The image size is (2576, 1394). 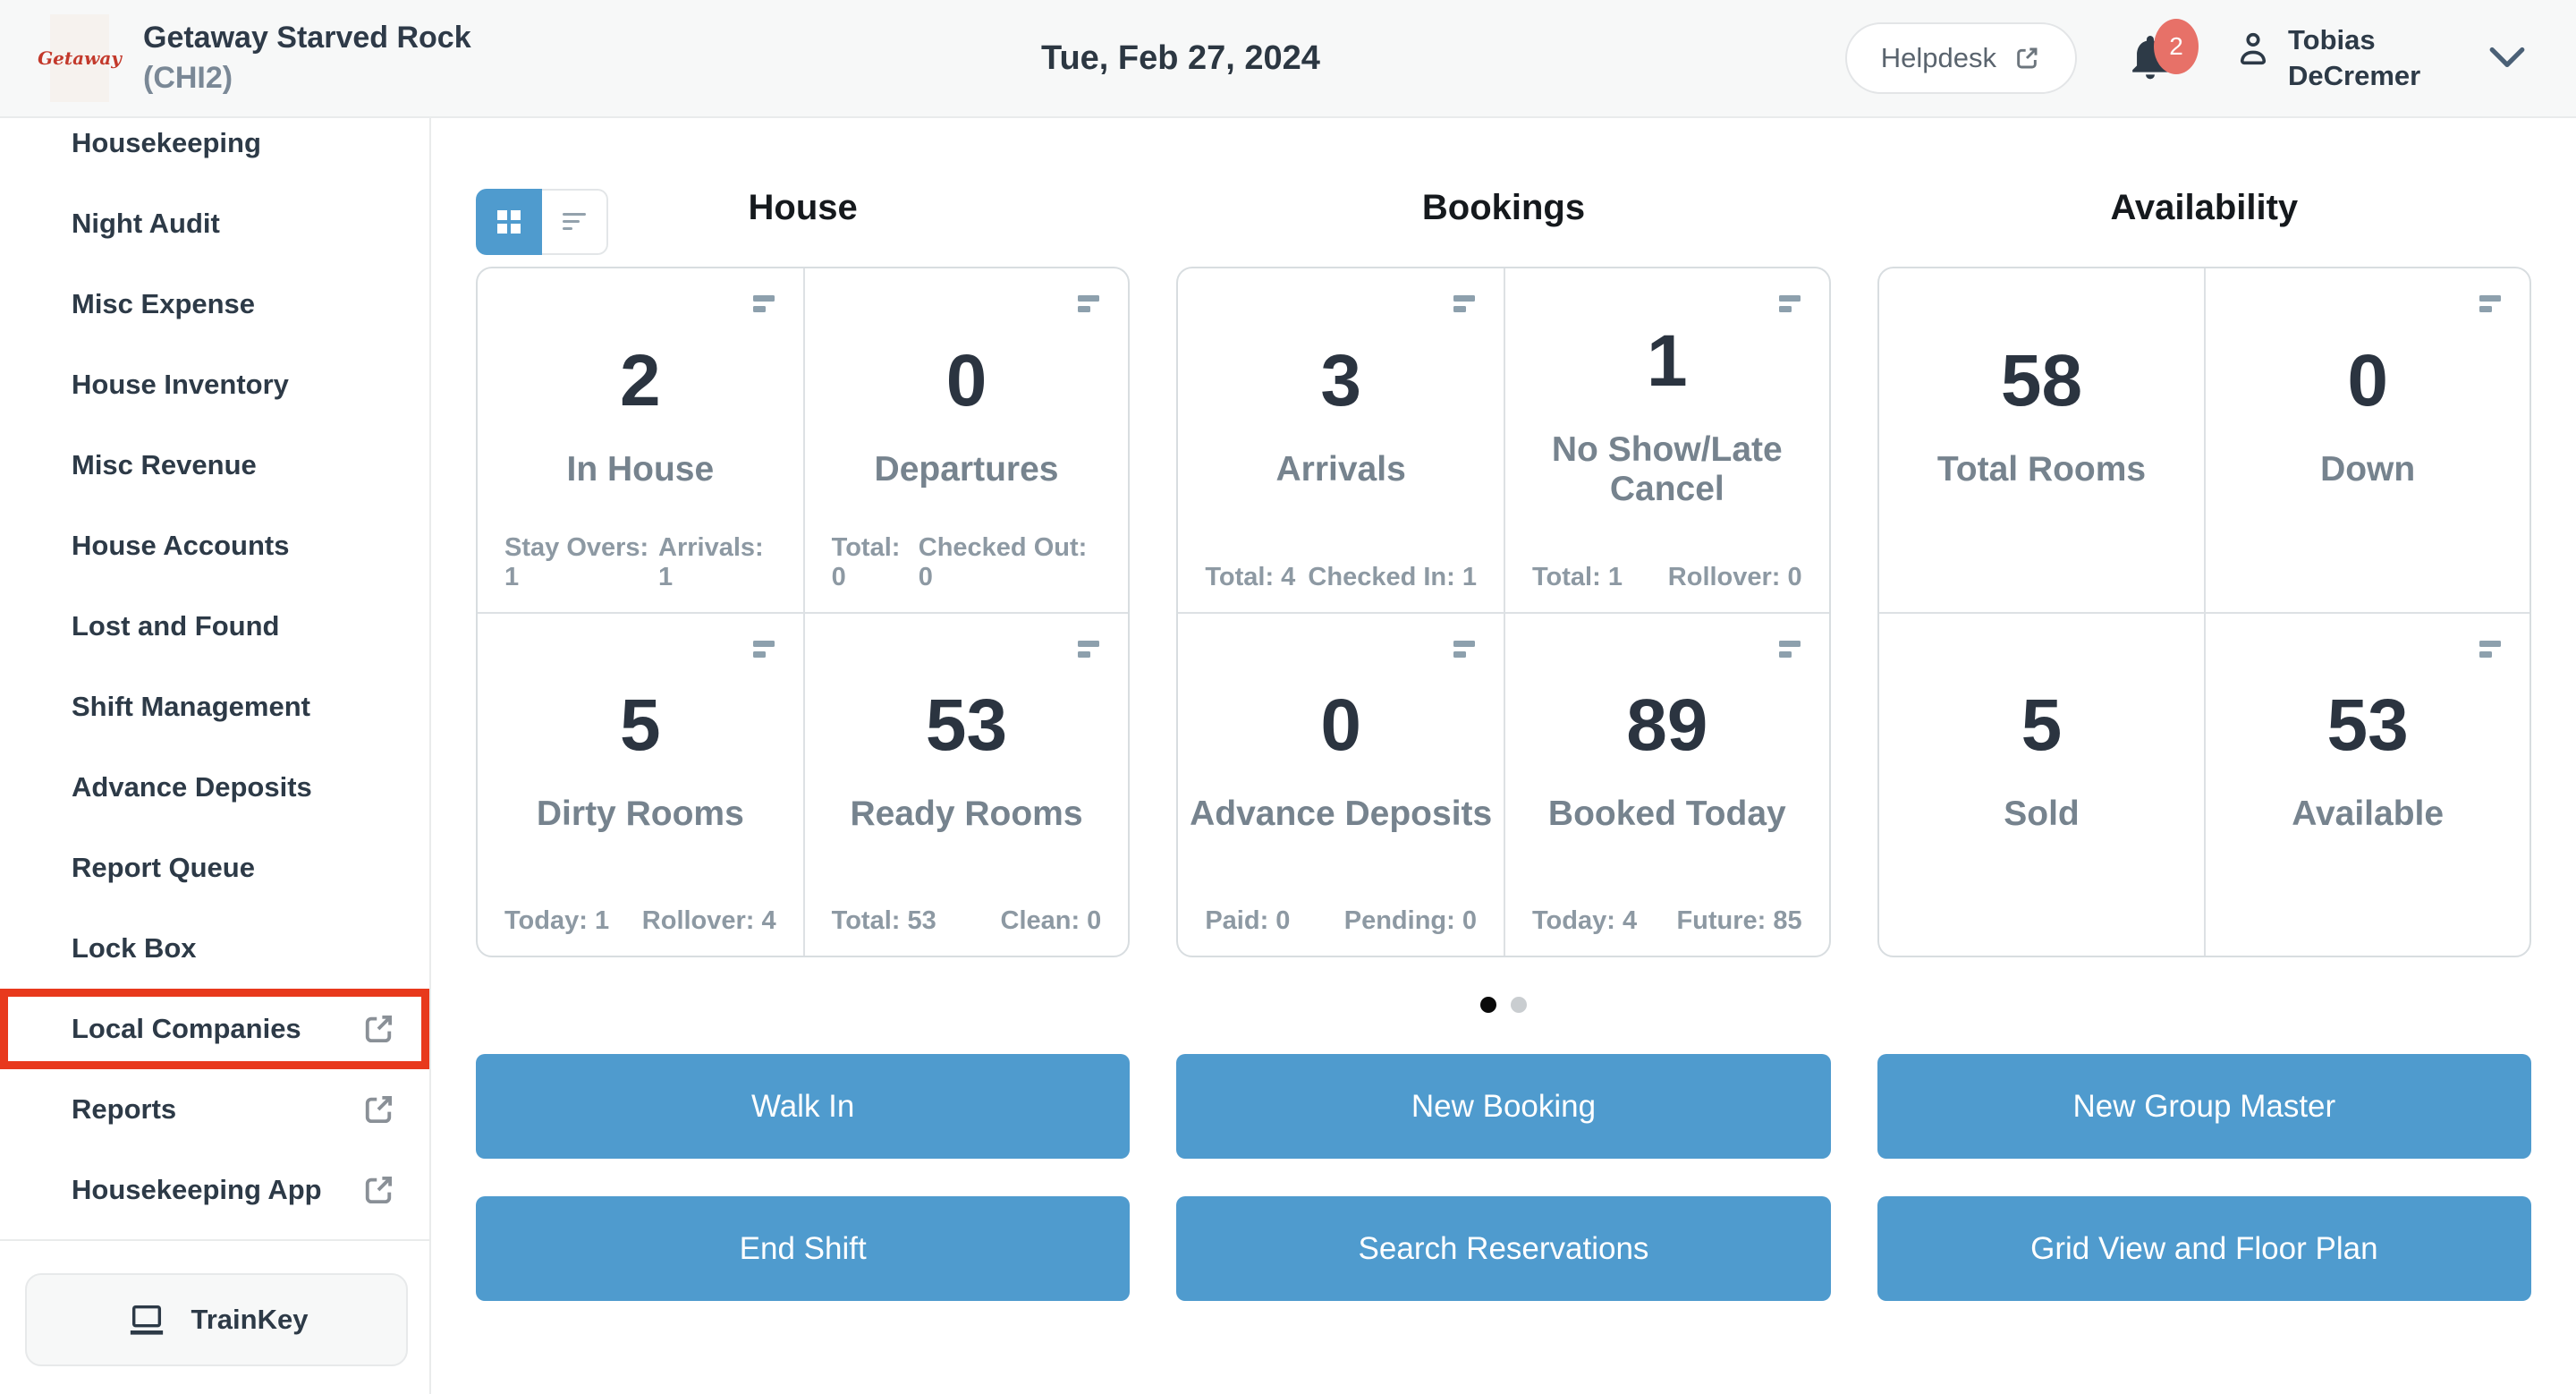 I want to click on sidebar-item-label: Lock Box, so click(x=134, y=948).